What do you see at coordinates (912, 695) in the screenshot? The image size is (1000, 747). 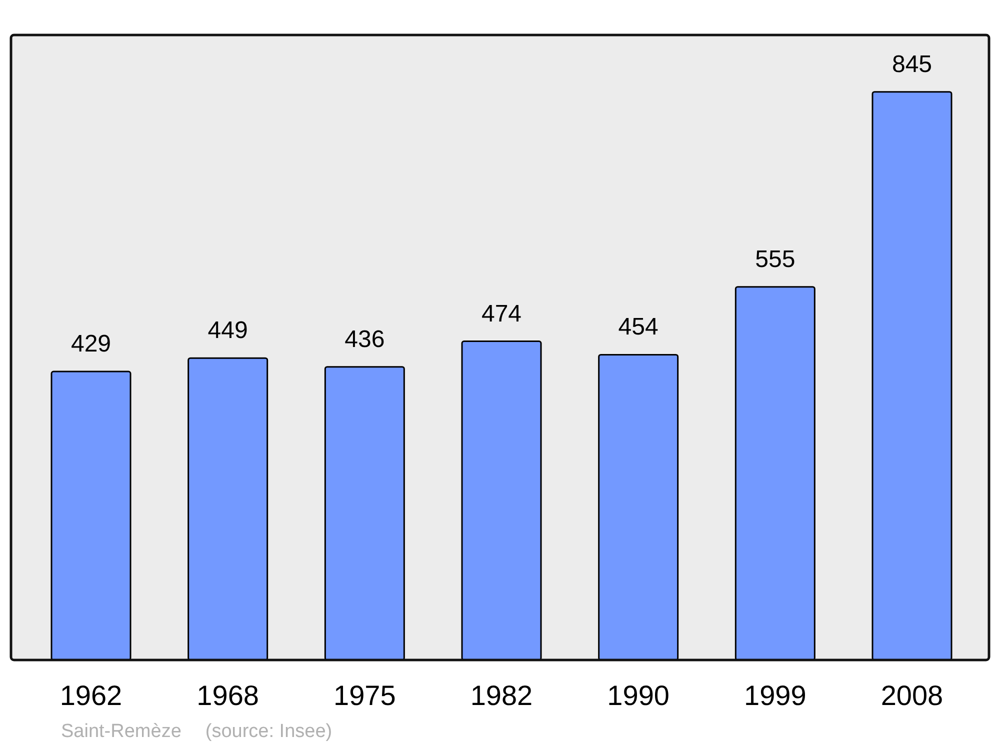 I see `x-tick-label: 2008` at bounding box center [912, 695].